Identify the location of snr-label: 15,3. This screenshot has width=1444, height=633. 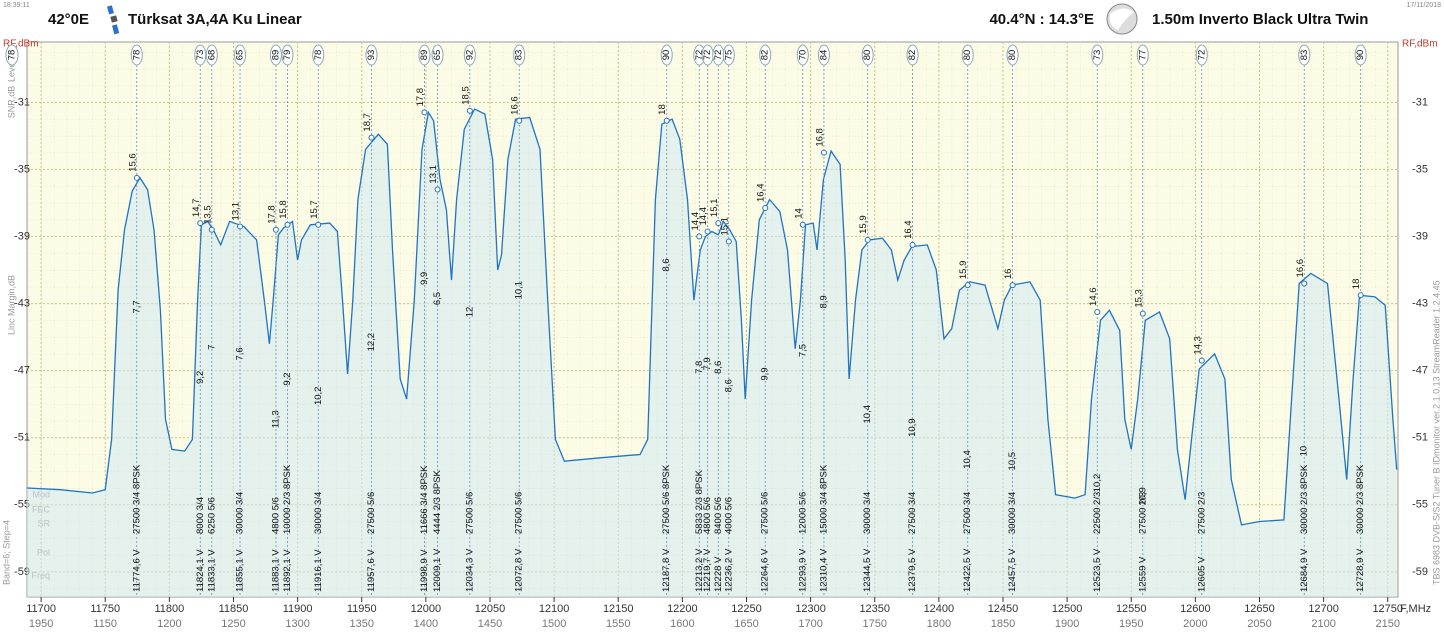
(1138, 298).